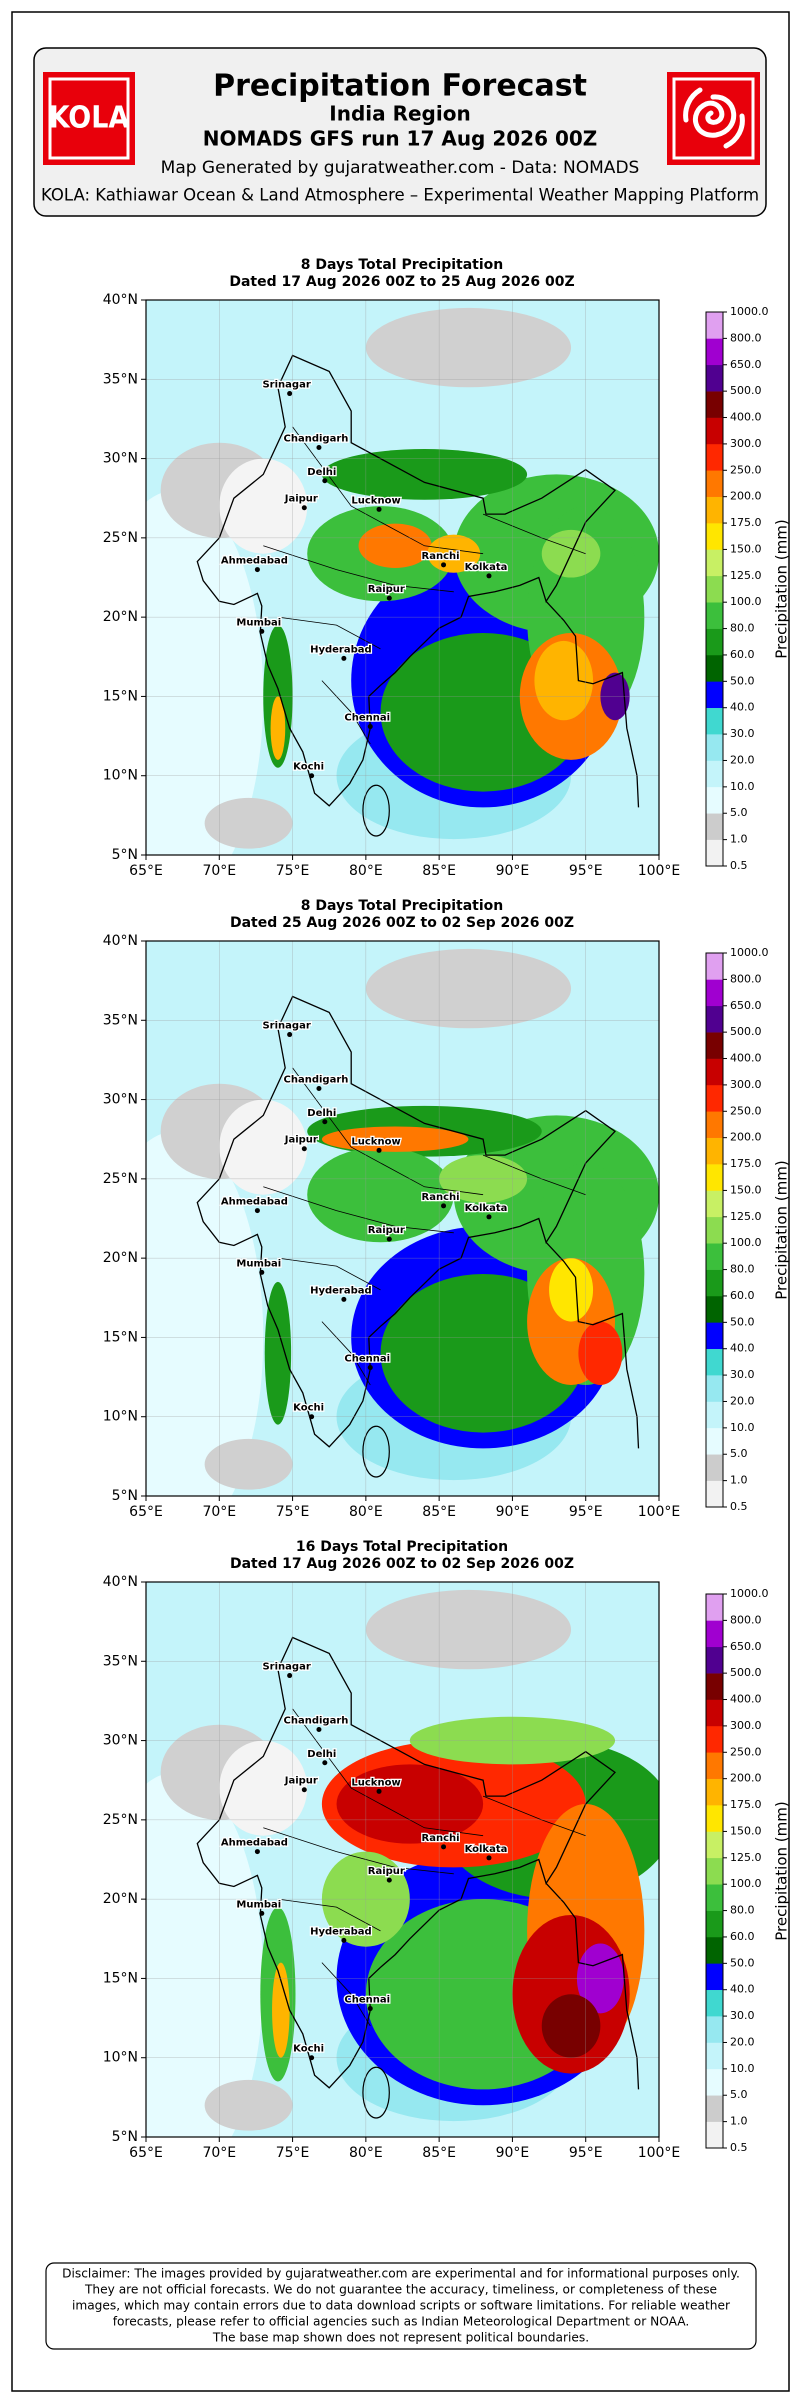  I want to click on colorbar-label: 200.0, so click(746, 1778).